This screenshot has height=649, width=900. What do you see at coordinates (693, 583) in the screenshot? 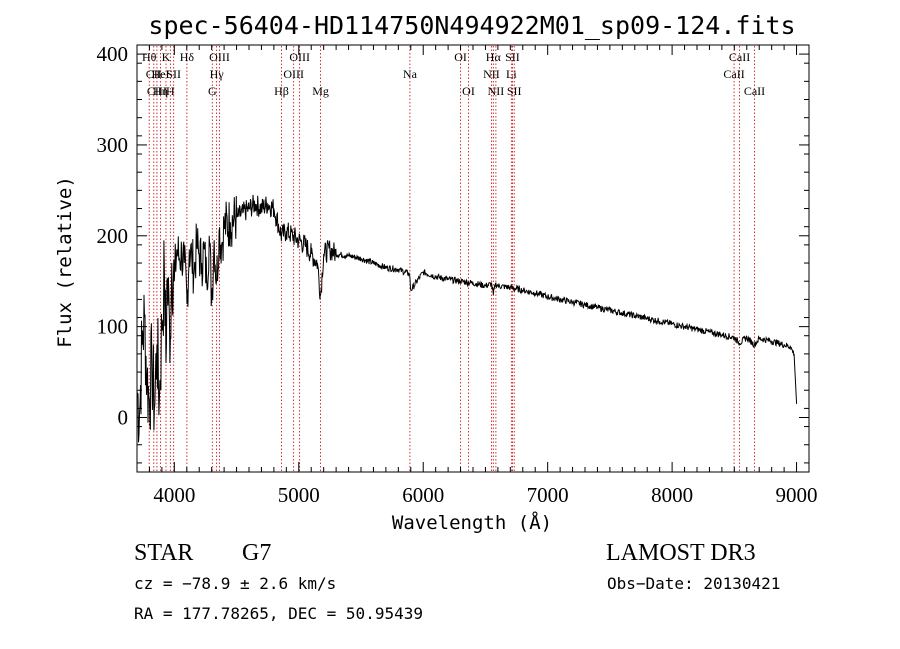
I see `observation-date: Obs−Date: 20130421` at bounding box center [693, 583].